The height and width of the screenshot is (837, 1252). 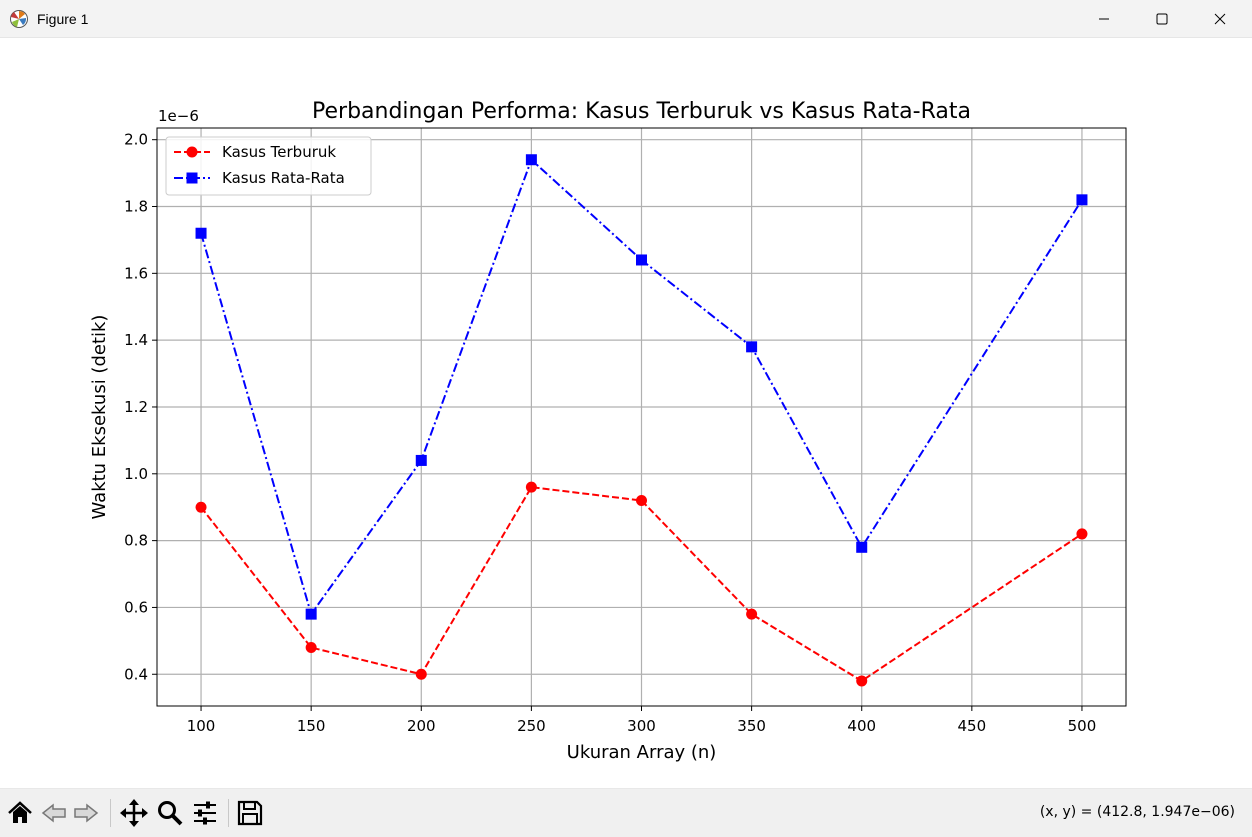 I want to click on legend: Kasus Terburuk Kasus Rata-Rata, so click(x=268, y=166).